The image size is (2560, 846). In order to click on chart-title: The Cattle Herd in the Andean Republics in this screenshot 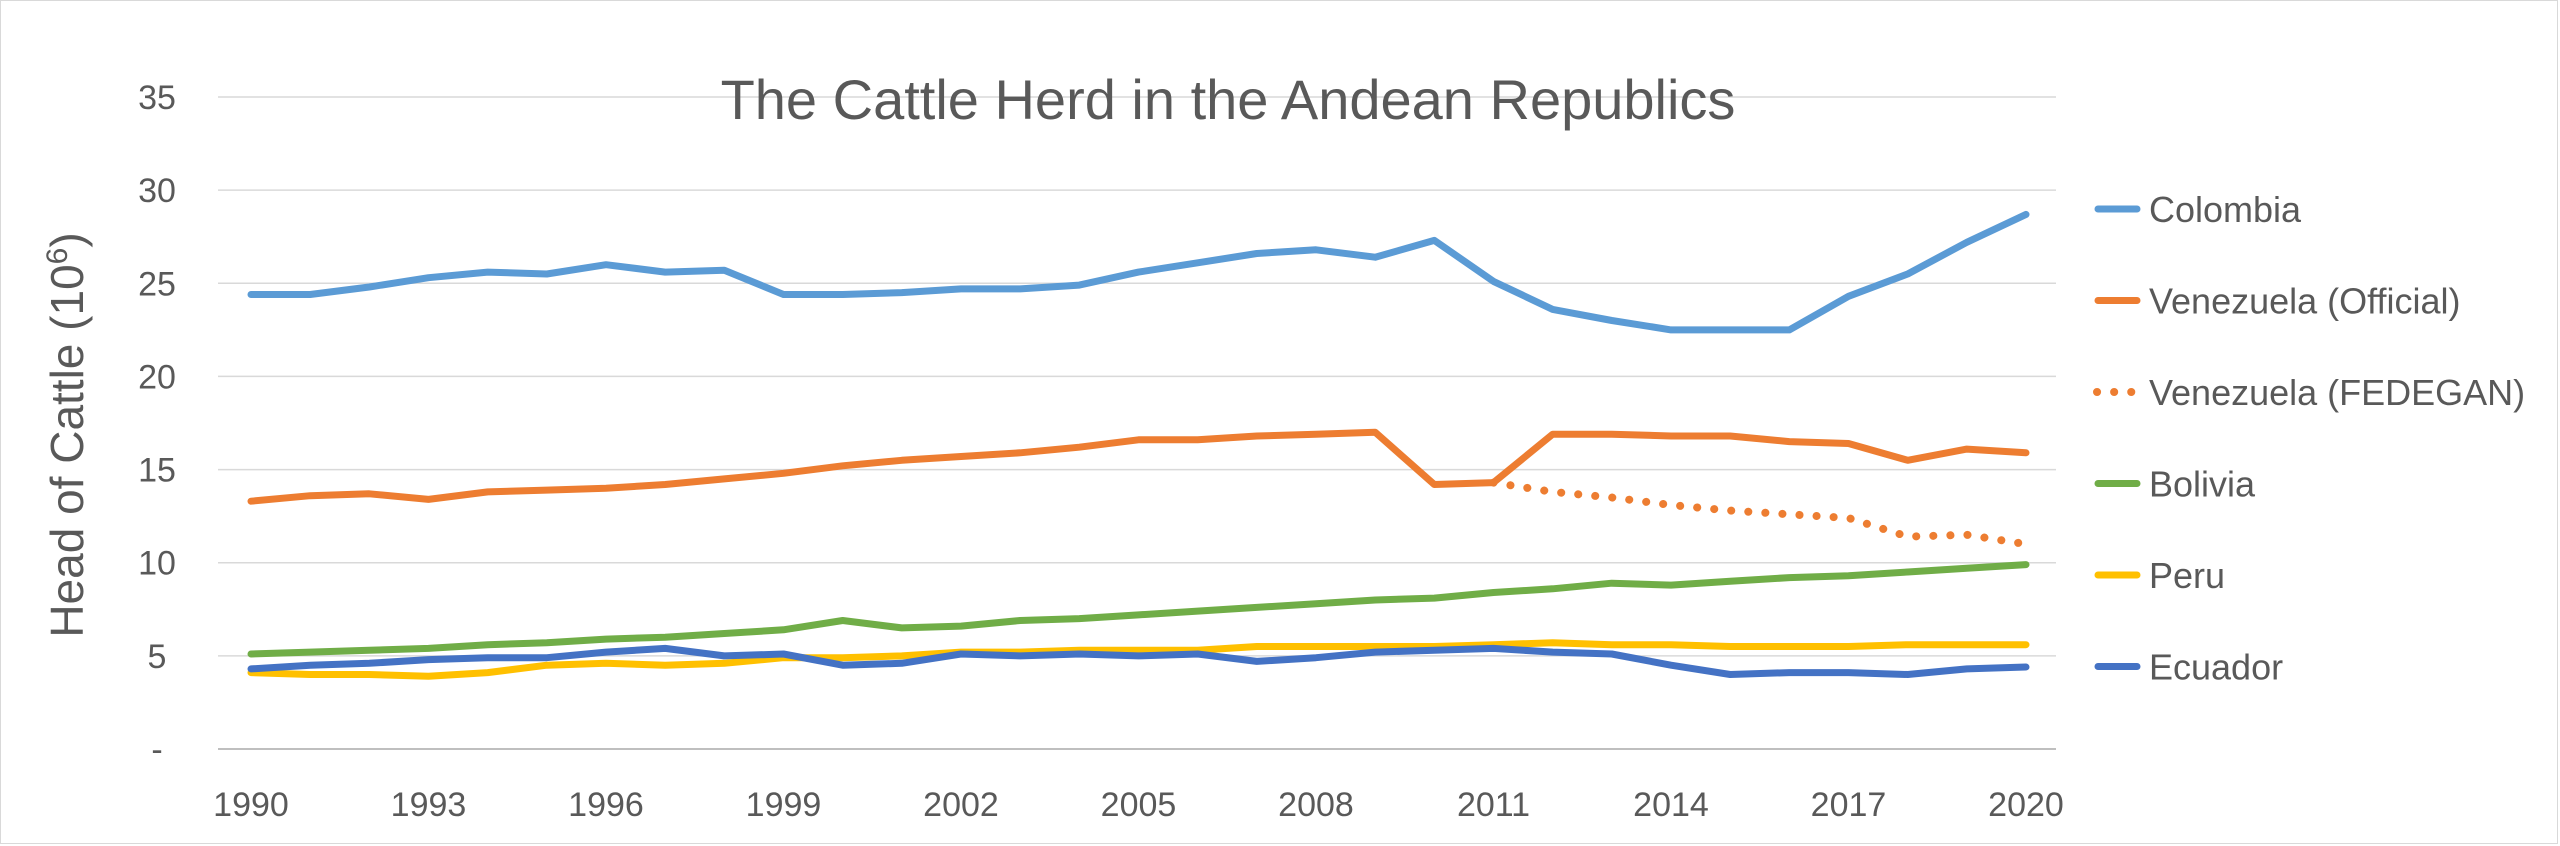, I will do `click(1228, 99)`.